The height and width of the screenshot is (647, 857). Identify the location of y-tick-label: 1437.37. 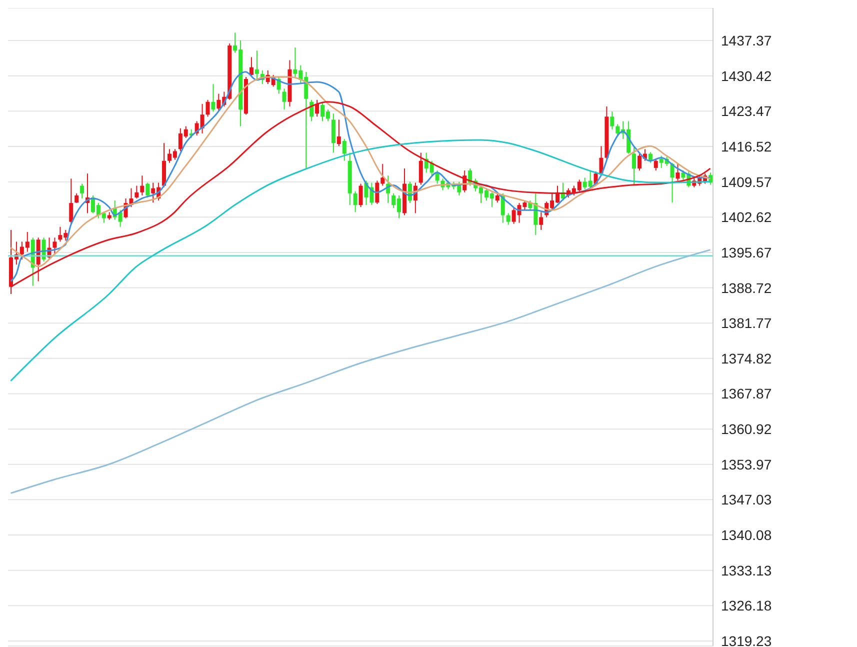
(746, 40).